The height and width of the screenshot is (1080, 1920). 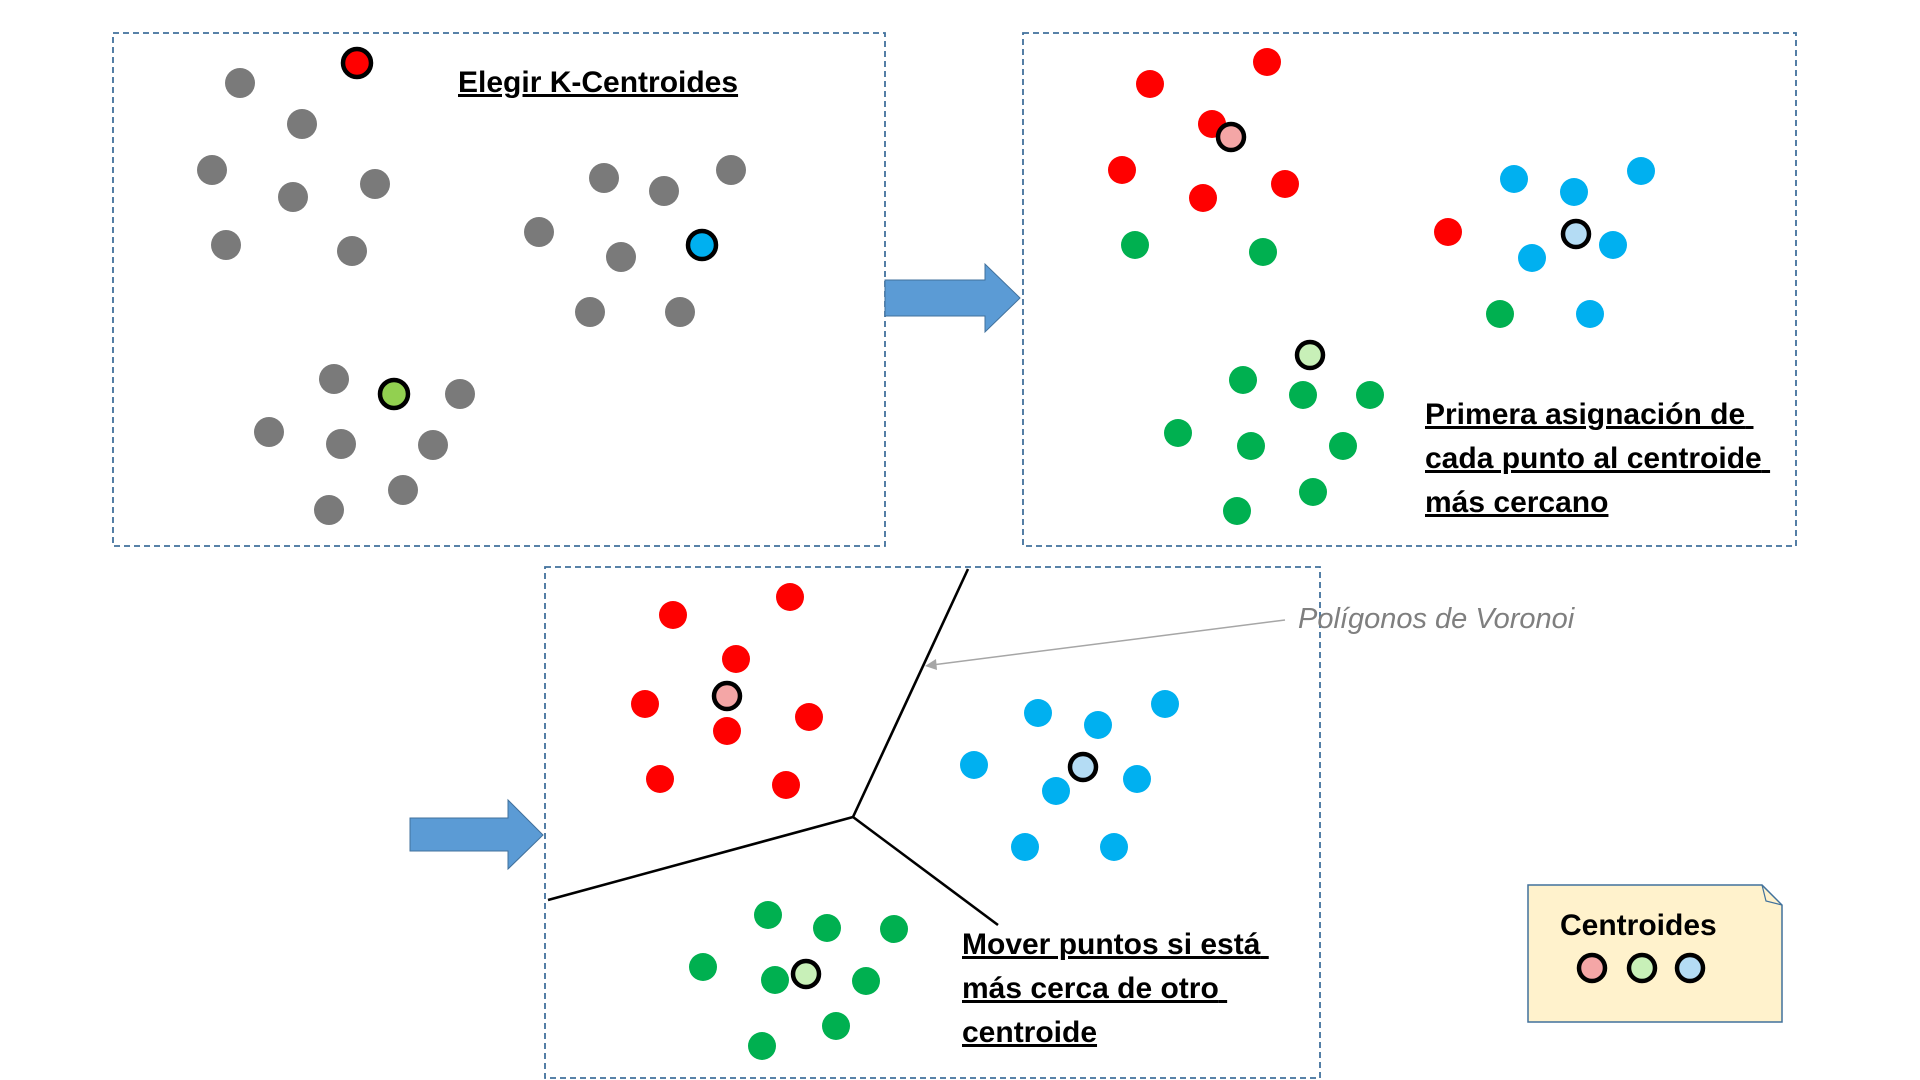 I want to click on legend-title: Centroides, so click(x=1638, y=925).